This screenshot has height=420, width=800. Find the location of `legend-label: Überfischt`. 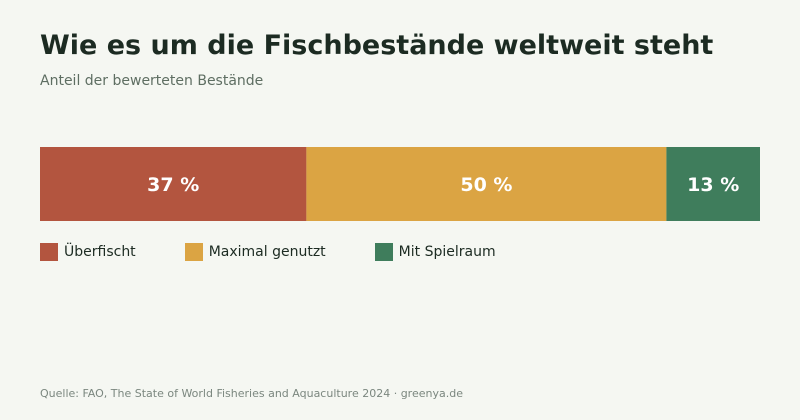

legend-label: Überfischt is located at coordinates (100, 252).